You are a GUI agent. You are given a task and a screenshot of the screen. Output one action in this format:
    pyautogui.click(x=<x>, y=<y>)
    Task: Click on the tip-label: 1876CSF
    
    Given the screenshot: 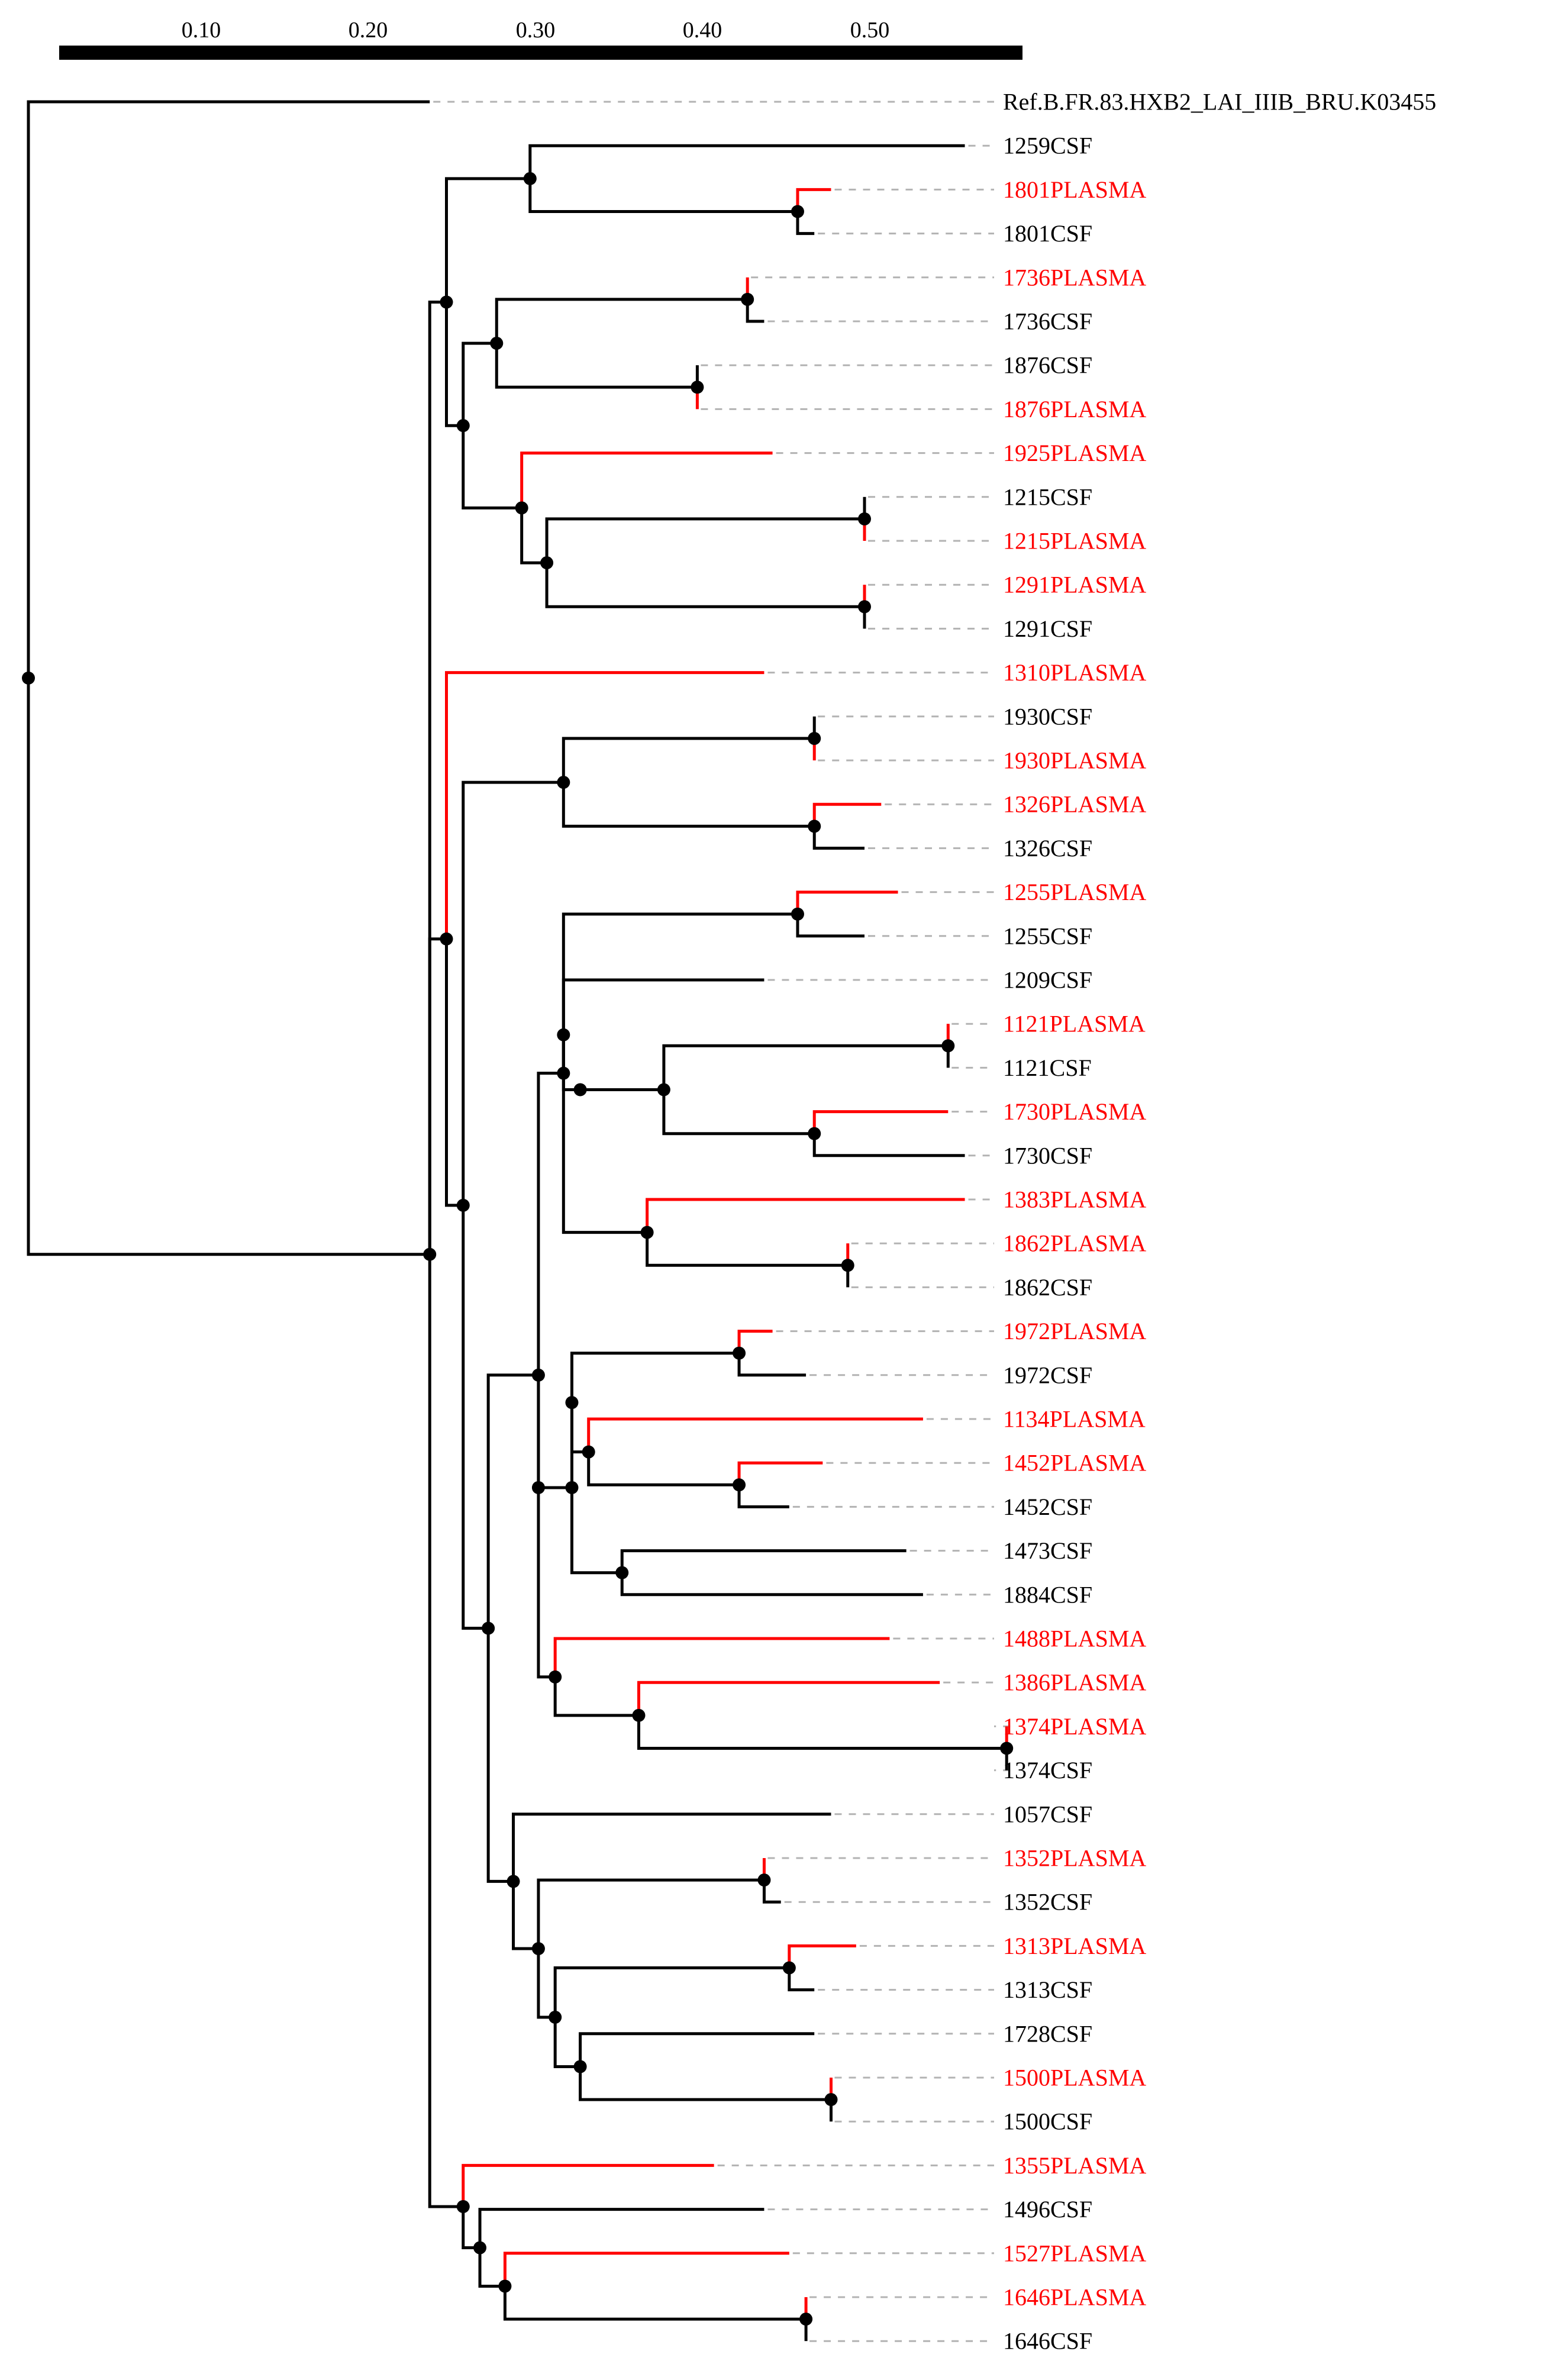 What is the action you would take?
    pyautogui.click(x=1048, y=365)
    